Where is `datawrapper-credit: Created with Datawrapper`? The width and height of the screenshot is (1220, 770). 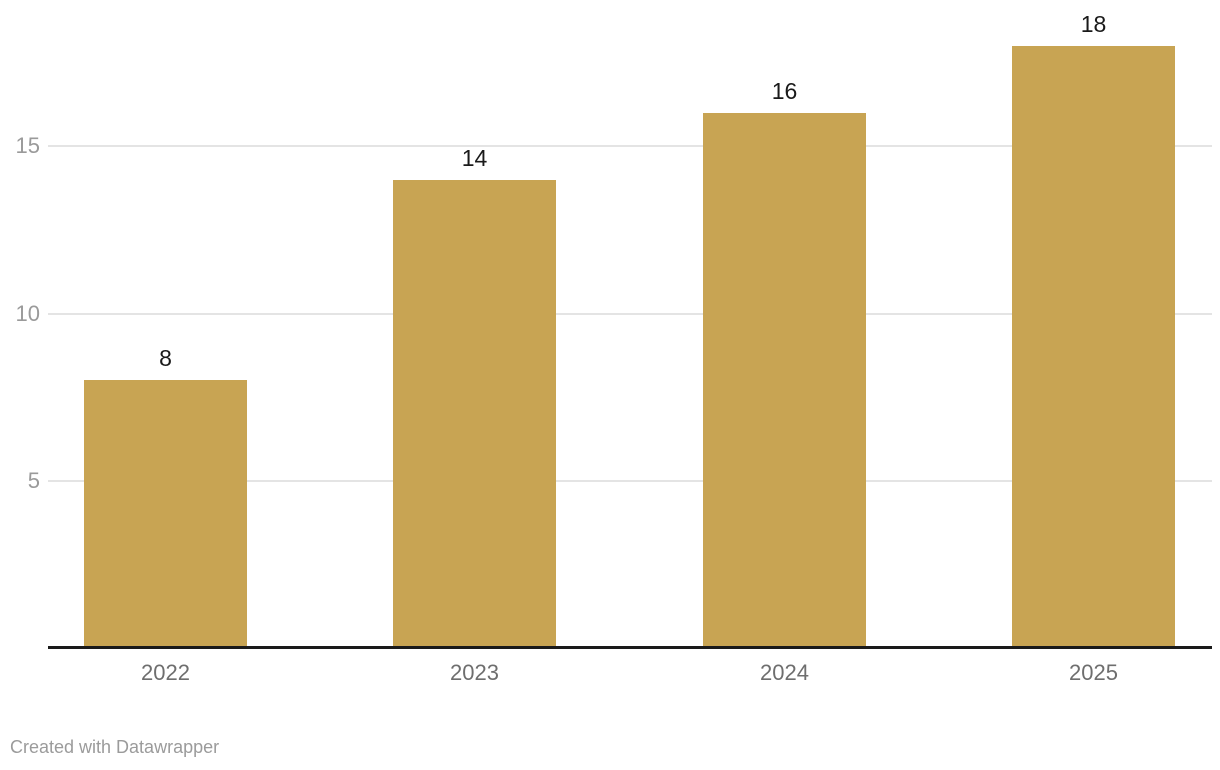 datawrapper-credit: Created with Datawrapper is located at coordinates (115, 747).